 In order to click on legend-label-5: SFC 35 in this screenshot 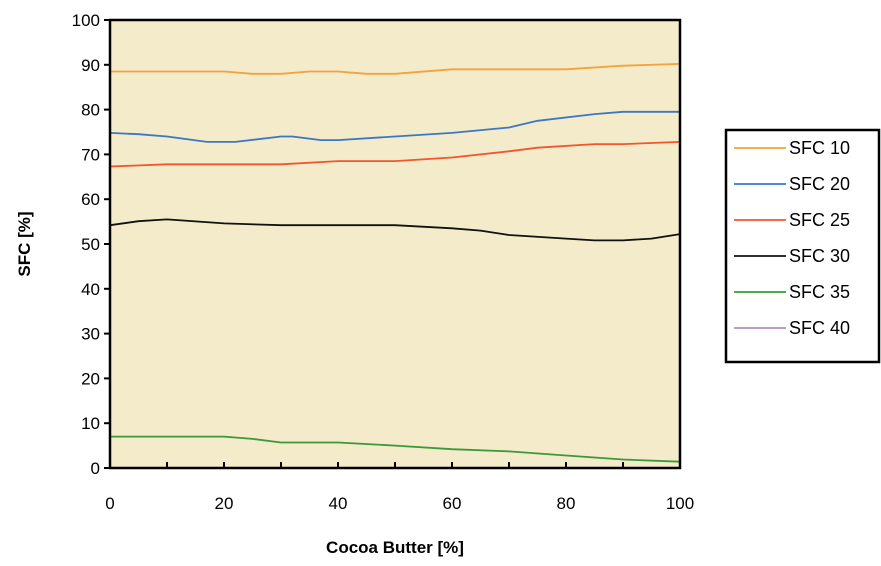, I will do `click(819, 292)`.